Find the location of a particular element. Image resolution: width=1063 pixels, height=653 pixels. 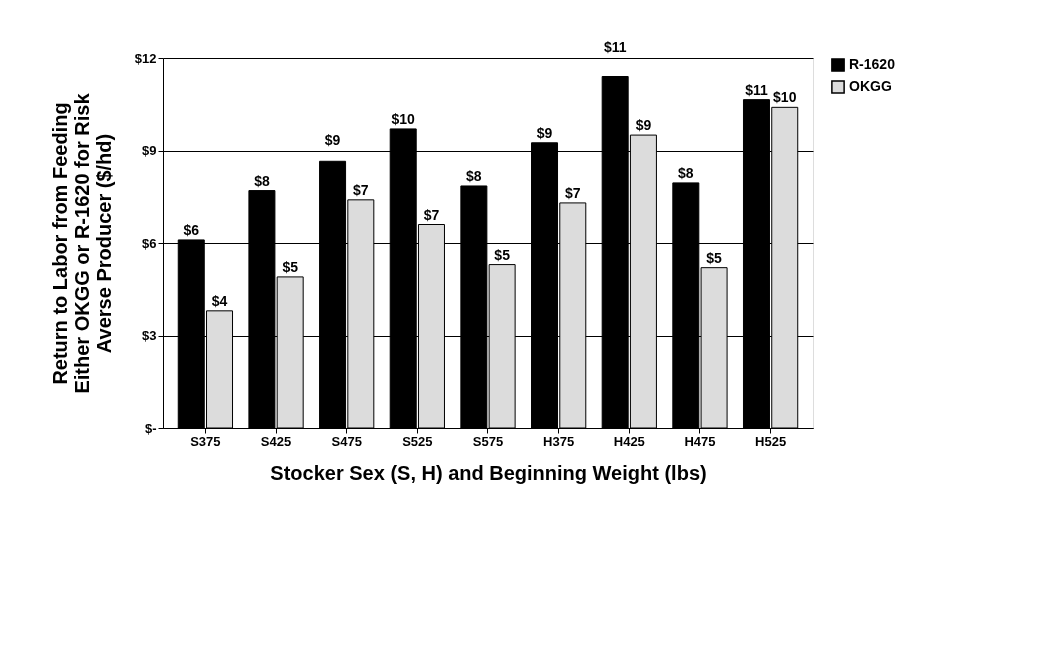

y-tick-label: $6 is located at coordinates (149, 243).